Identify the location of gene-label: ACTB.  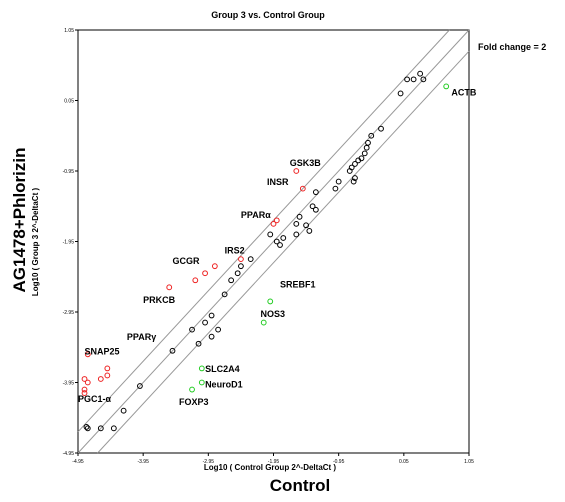
(463, 93).